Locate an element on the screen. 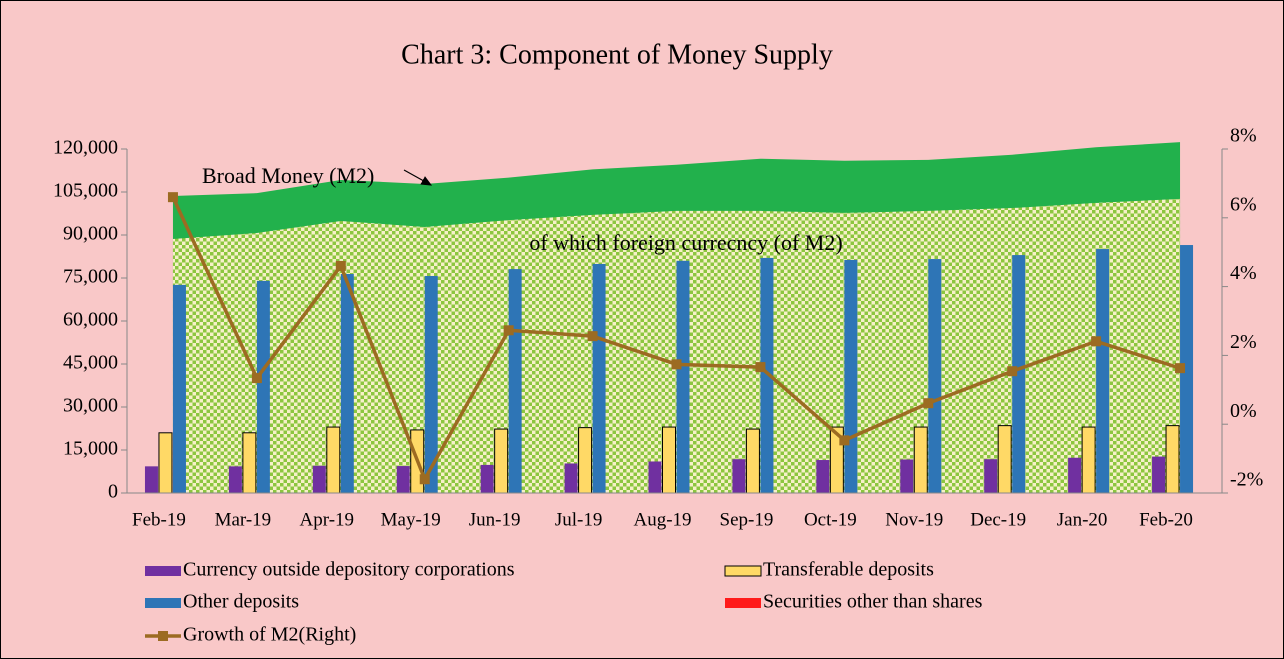  x-tick-label: Jul-19 is located at coordinates (579, 519).